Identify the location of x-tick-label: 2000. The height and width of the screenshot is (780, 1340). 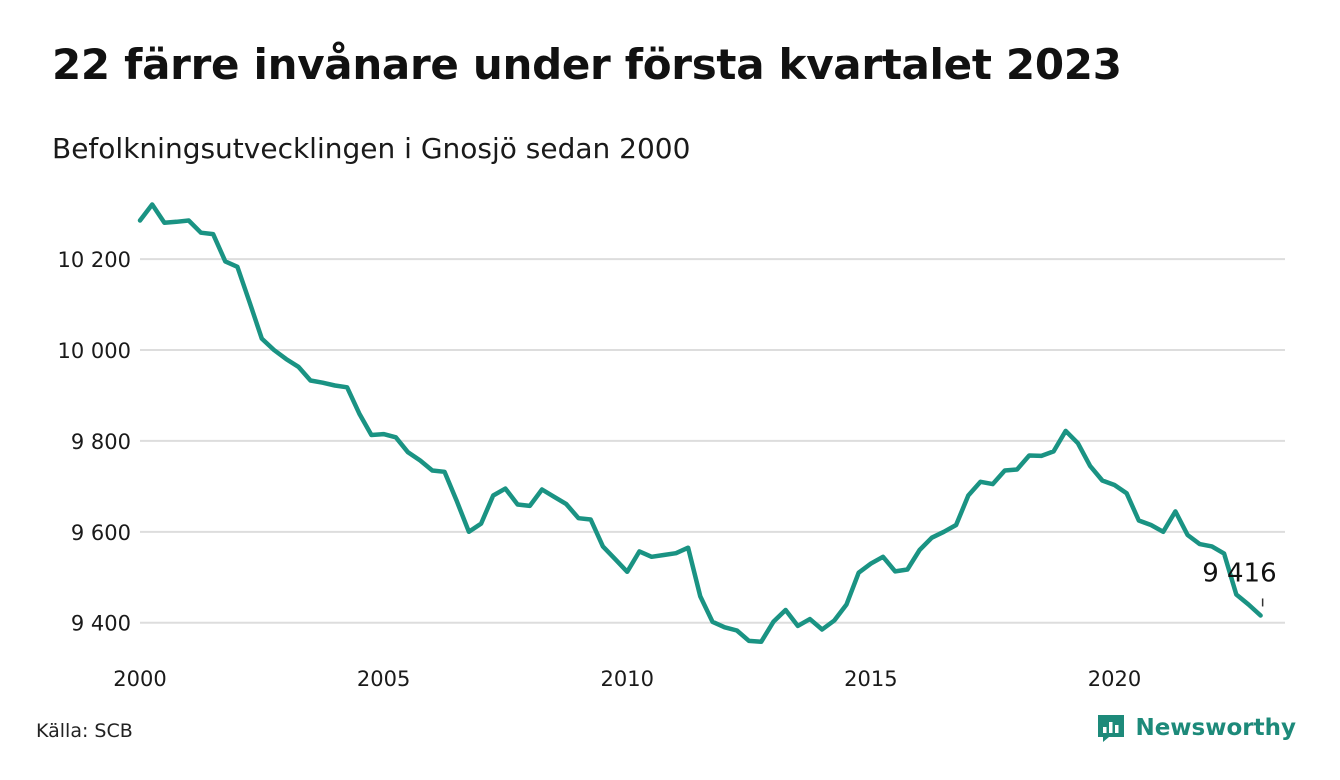
(139, 679).